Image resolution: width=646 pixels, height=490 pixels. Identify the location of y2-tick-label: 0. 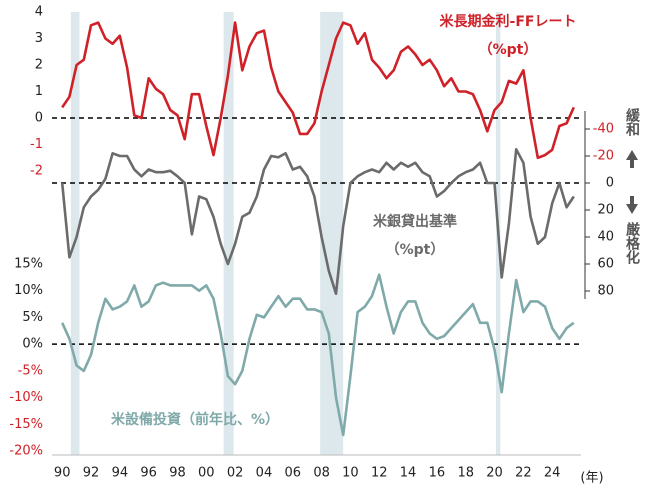
(610, 183).